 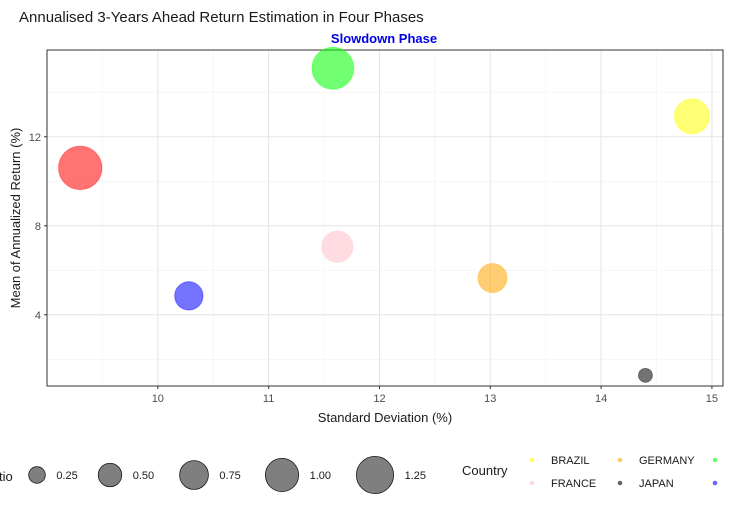 I want to click on data-point-brazil, so click(x=692, y=116).